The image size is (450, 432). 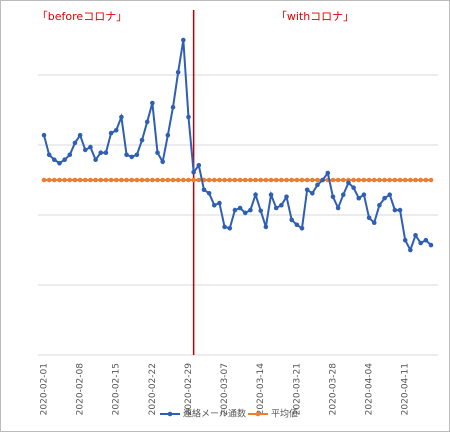 I want to click on annotation: 「beforeコロナ」, so click(x=82, y=16).